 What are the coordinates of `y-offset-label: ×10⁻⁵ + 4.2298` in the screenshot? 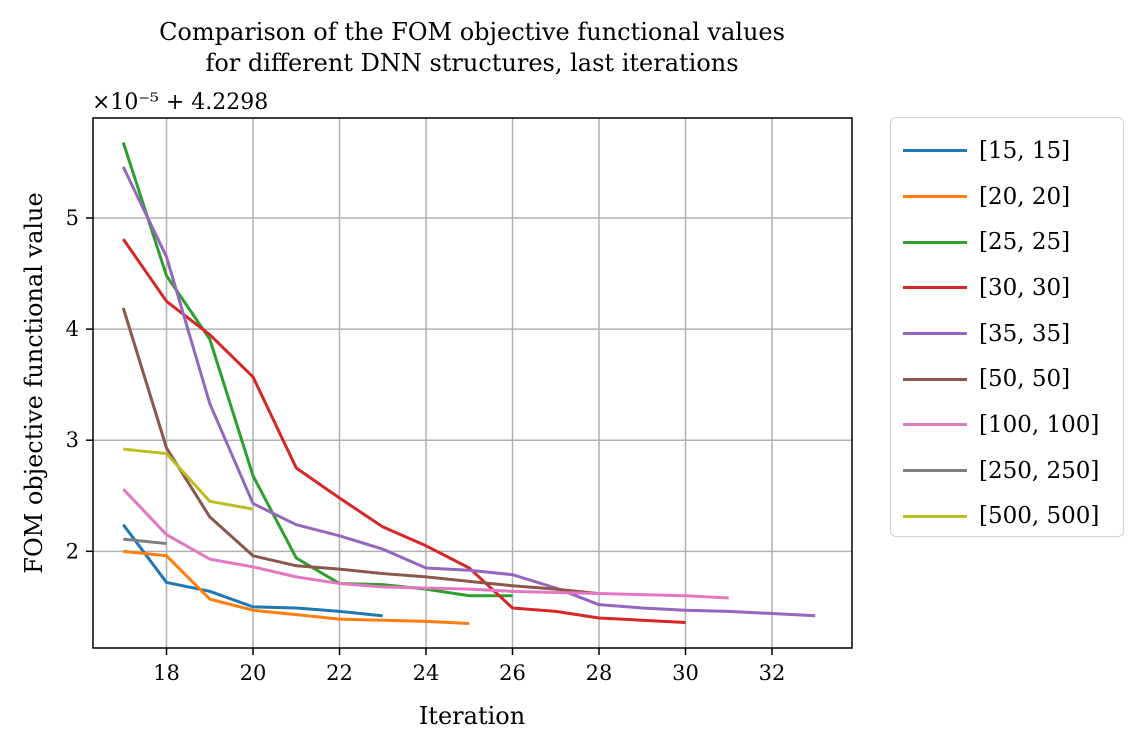 It's located at (180, 102).